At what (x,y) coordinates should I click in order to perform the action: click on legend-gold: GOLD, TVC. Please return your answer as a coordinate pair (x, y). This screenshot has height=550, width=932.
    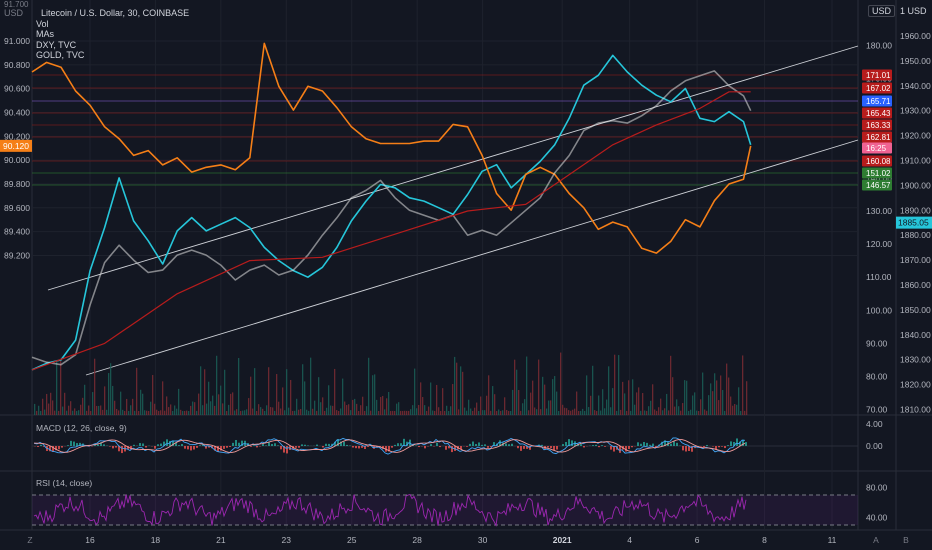
    Looking at the image, I should click on (60, 55).